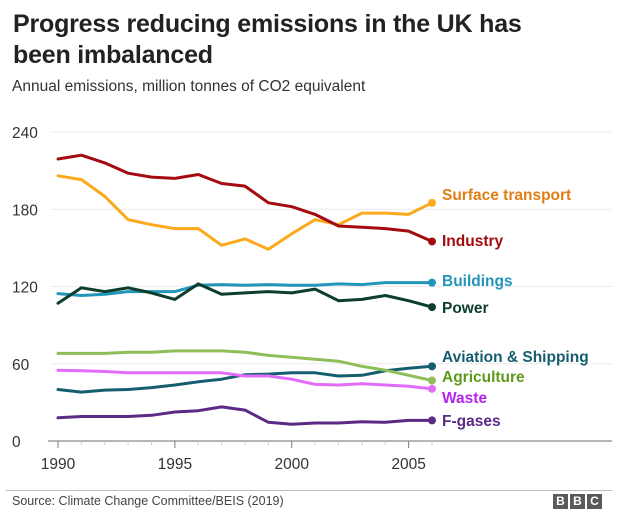  What do you see at coordinates (25, 210) in the screenshot?
I see `y-tick-label: 180` at bounding box center [25, 210].